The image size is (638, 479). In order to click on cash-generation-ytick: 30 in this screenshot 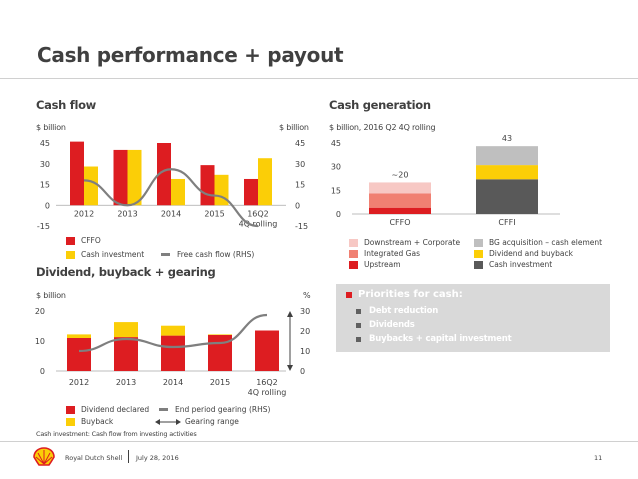, I will do `click(336, 167)`.